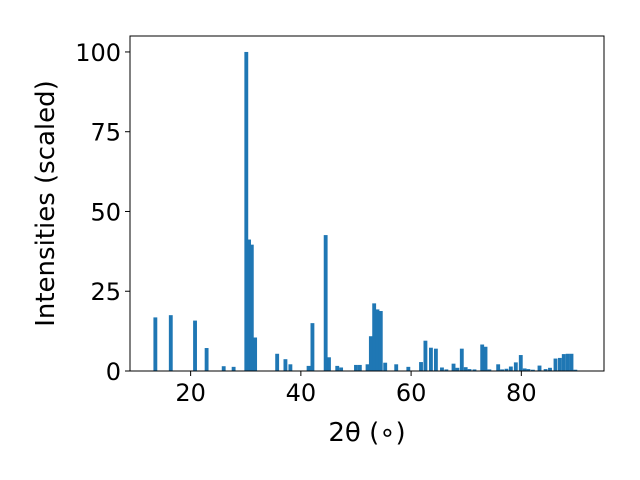  What do you see at coordinates (190, 393) in the screenshot?
I see `x-tick-label: 20` at bounding box center [190, 393].